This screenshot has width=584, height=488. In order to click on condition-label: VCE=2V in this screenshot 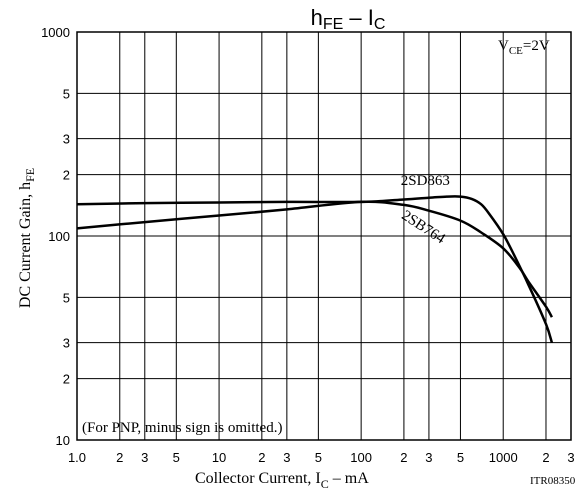, I will do `click(524, 47)`.